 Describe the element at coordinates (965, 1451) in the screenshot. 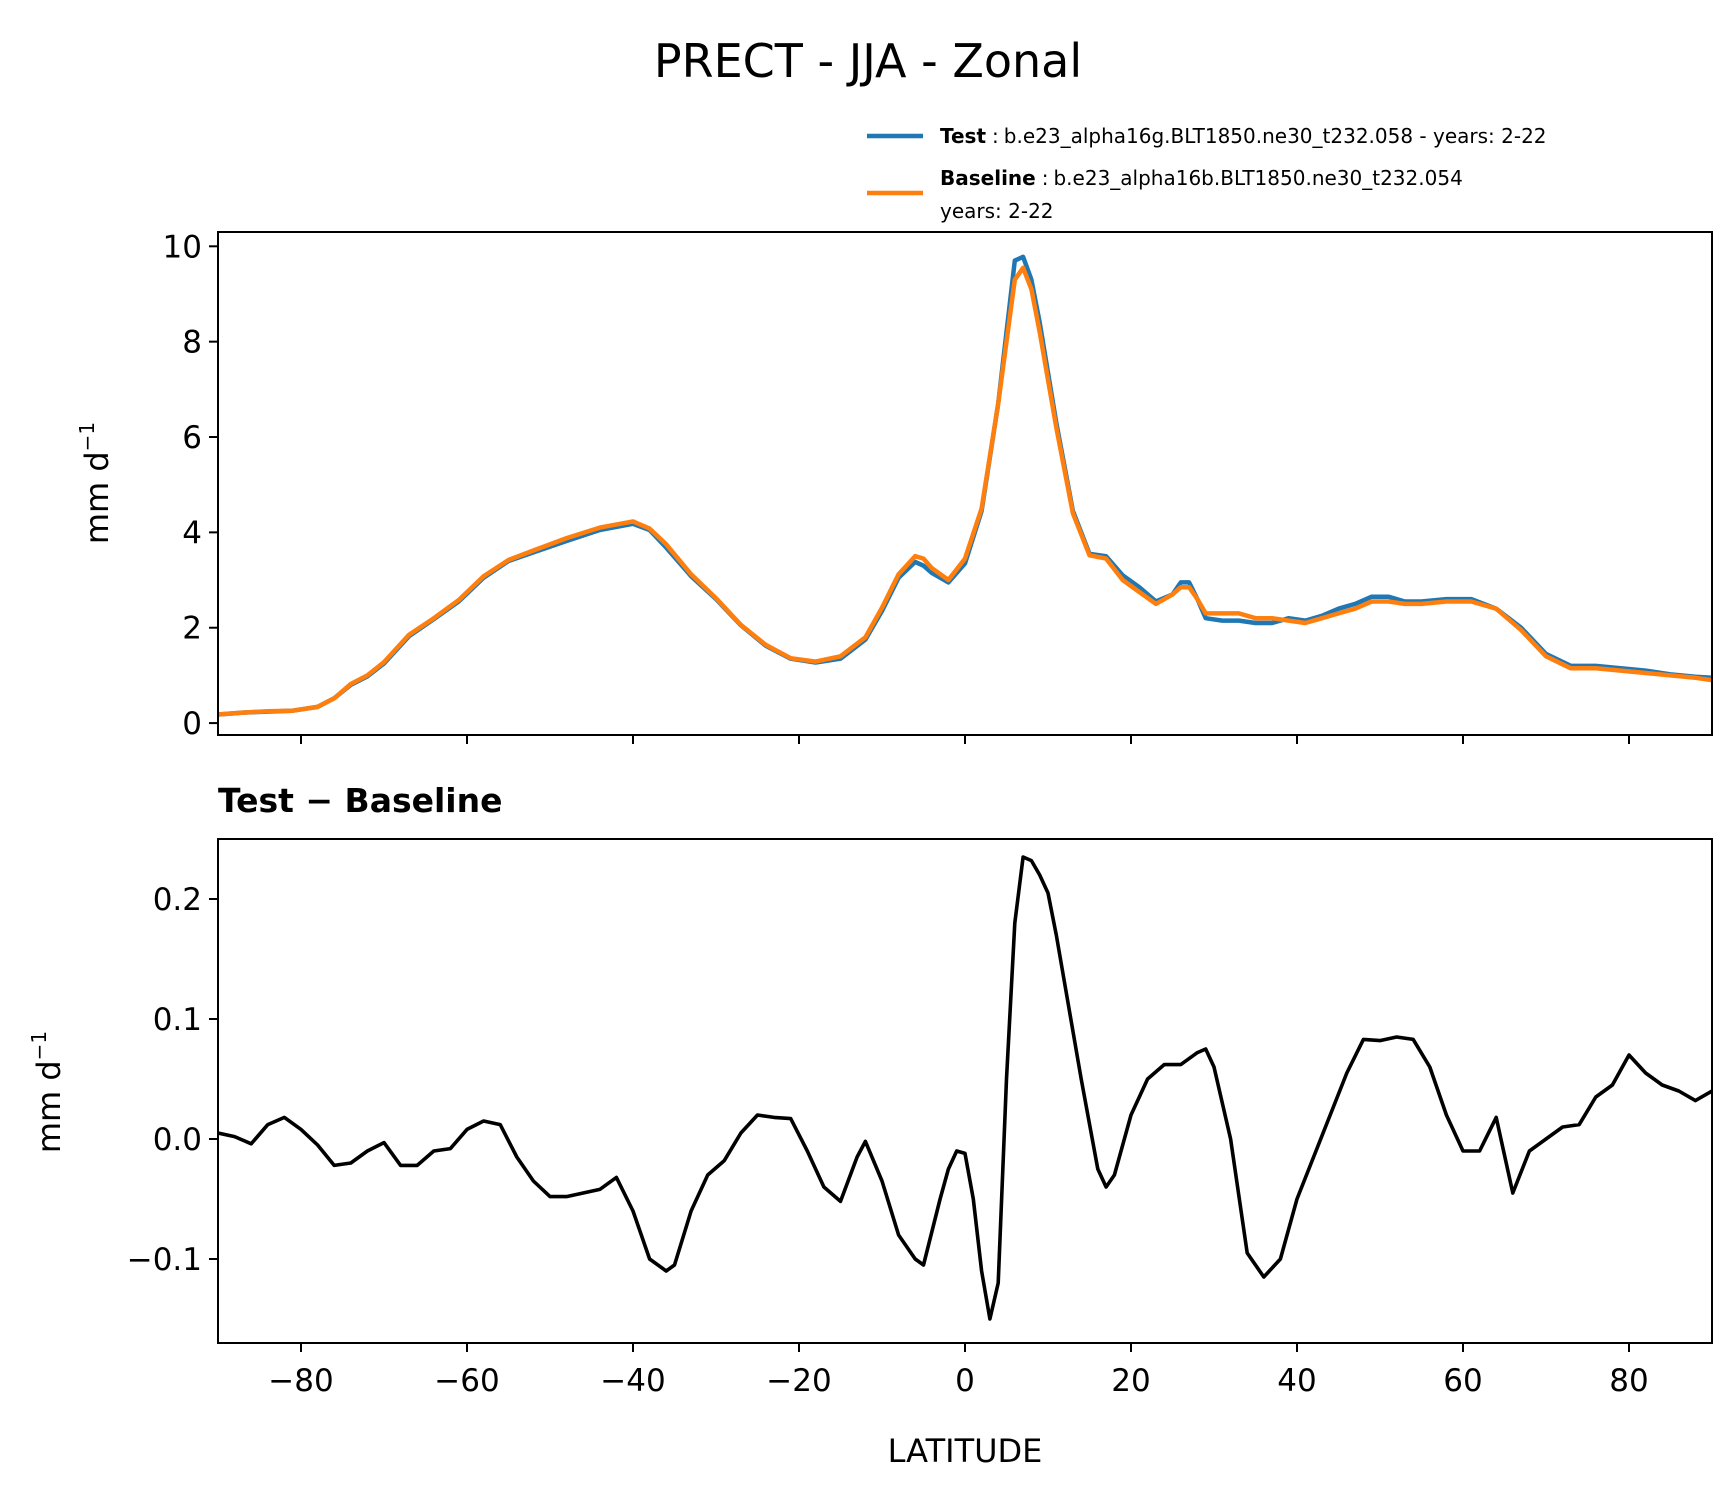

I see `x-axis-label: LATITUDE` at that location.